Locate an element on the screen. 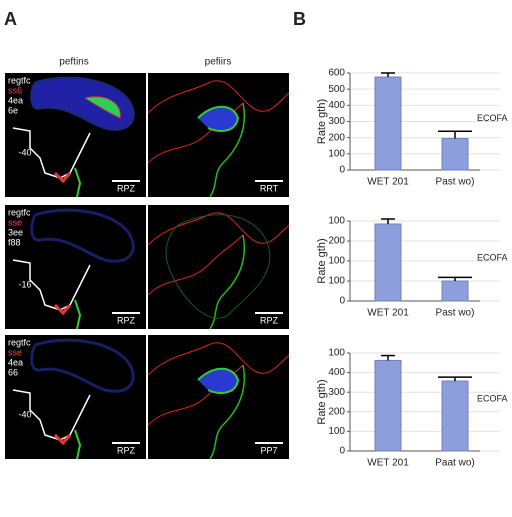 Image resolution: width=512 pixels, height=517 pixels. micrograph: PP7 is located at coordinates (218, 397).